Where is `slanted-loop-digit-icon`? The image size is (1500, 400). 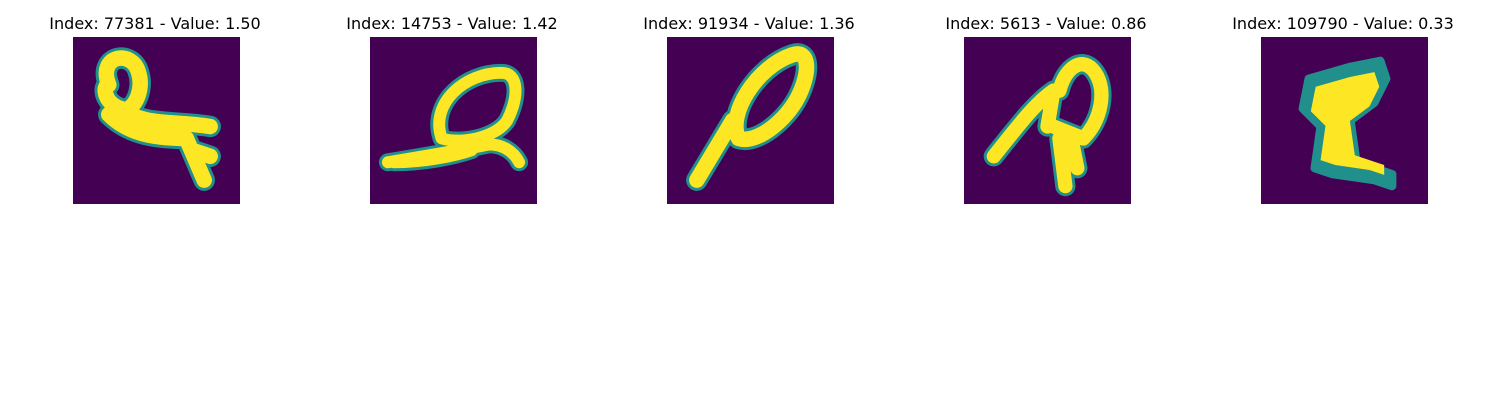
slanted-loop-digit-icon is located at coordinates (750, 120).